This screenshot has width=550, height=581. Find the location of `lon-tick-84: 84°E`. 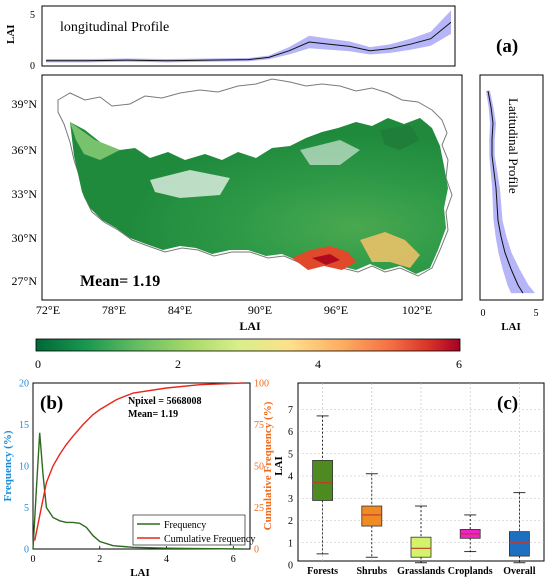

lon-tick-84: 84°E is located at coordinates (180, 310).